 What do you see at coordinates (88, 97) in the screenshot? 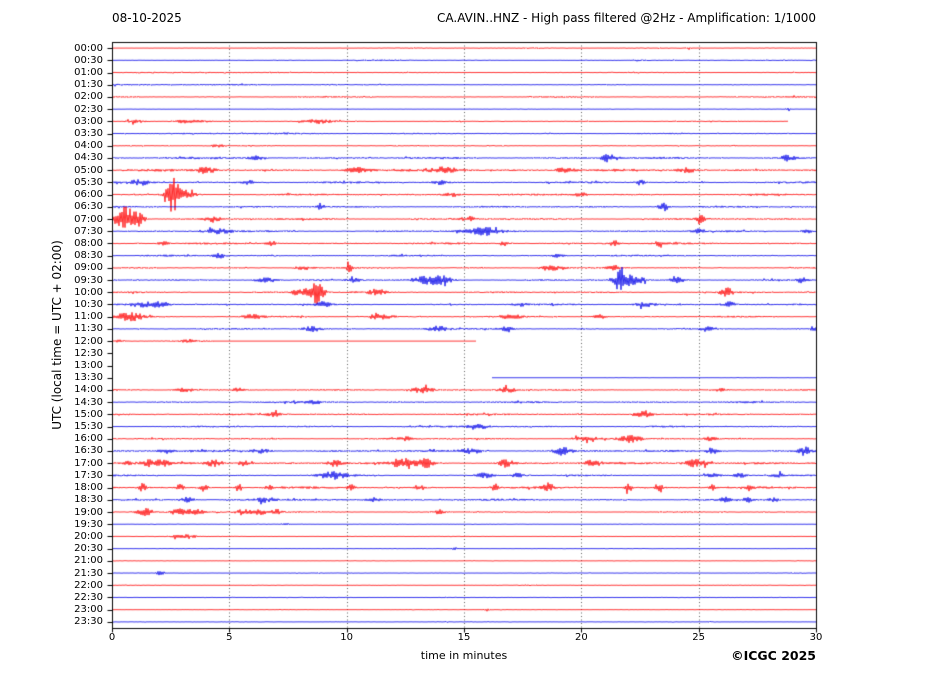
I see `row-label-0200: 02:00` at bounding box center [88, 97].